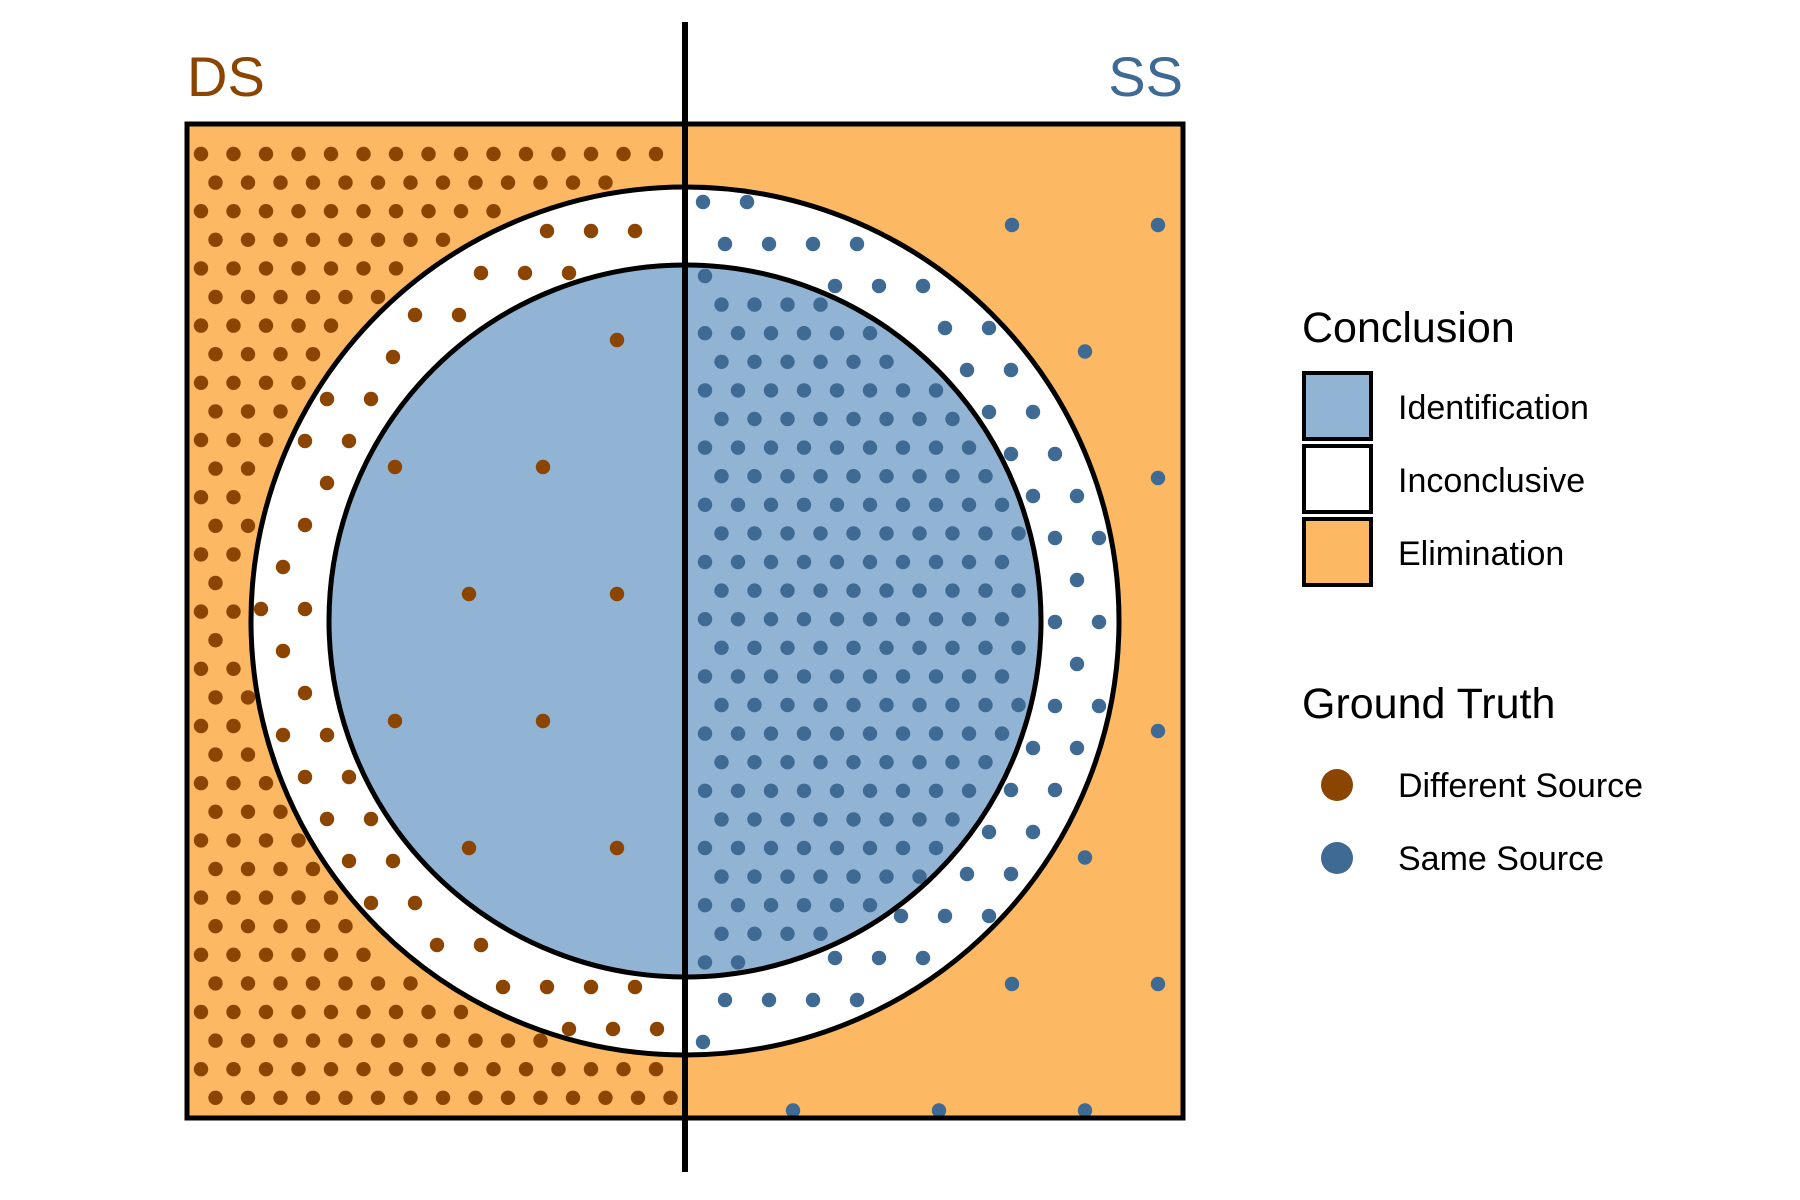  Describe the element at coordinates (1145, 76) in the screenshot. I see `same-source-side-label: SS` at that location.